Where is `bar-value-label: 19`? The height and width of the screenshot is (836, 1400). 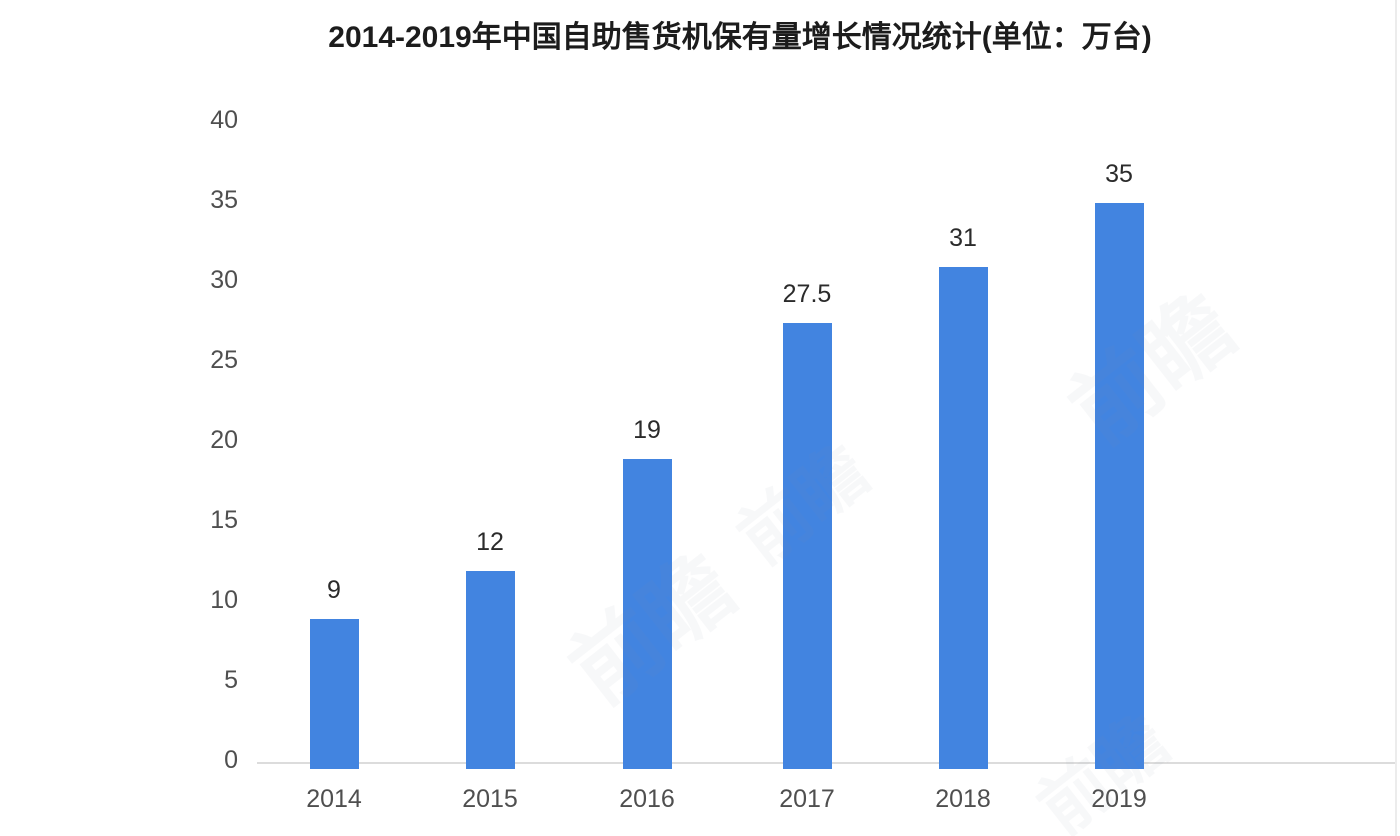
bar-value-label: 19 is located at coordinates (647, 430).